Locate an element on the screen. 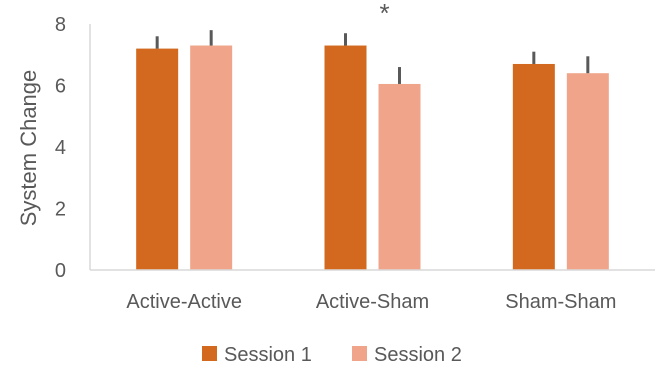  bar-session-1-sham-sham is located at coordinates (533, 166).